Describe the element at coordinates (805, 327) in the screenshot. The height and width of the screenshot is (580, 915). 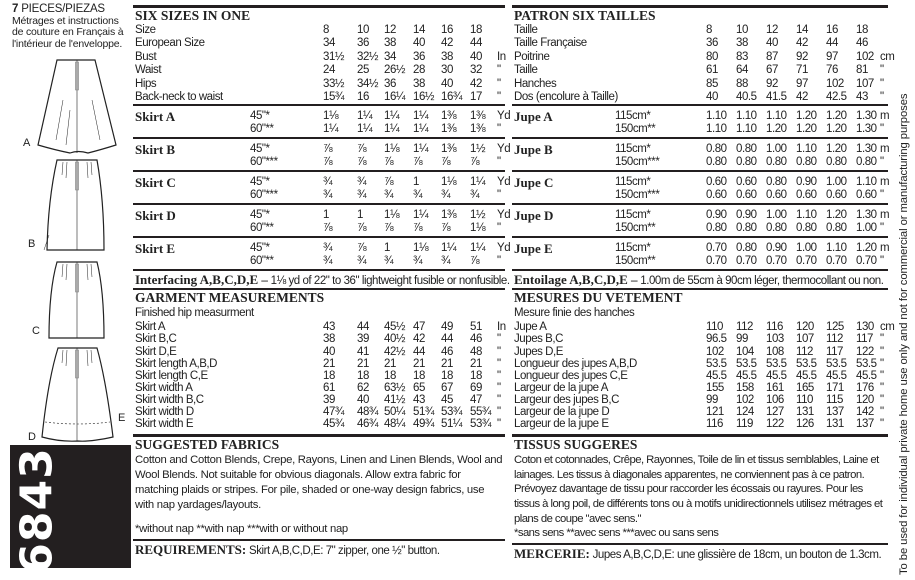
I see `size-value: 120` at that location.